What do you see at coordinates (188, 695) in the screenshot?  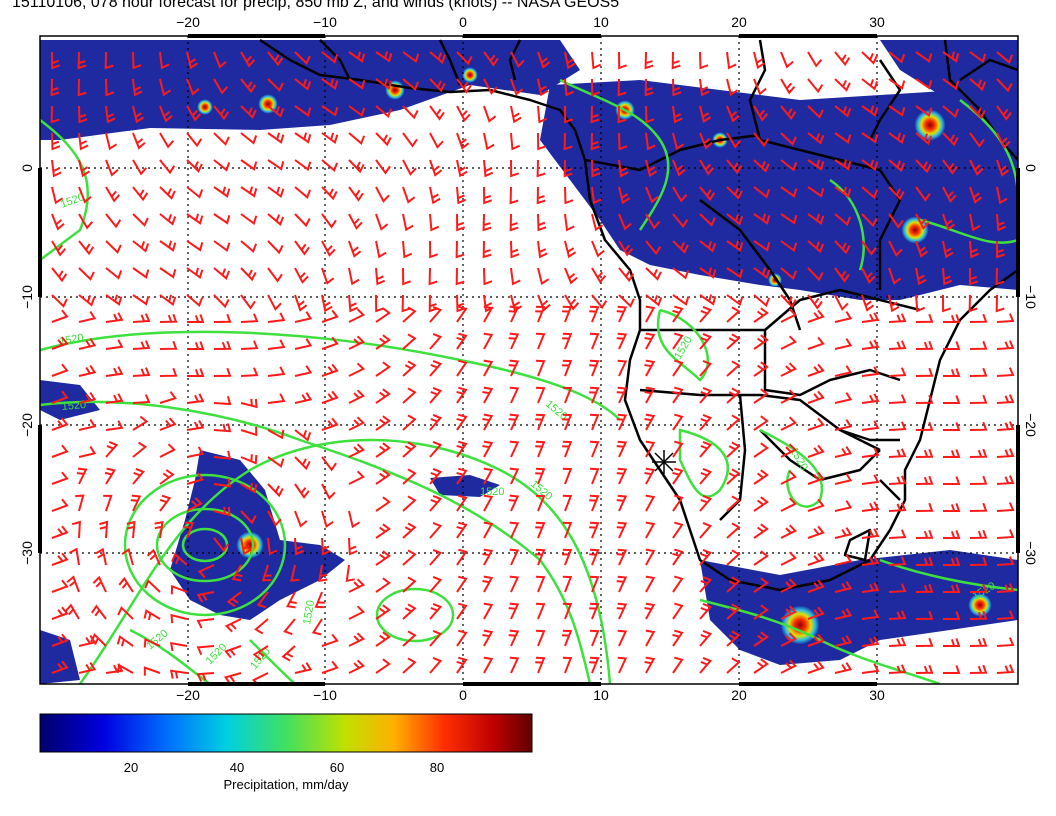 I see `lon-tick-label: −20` at bounding box center [188, 695].